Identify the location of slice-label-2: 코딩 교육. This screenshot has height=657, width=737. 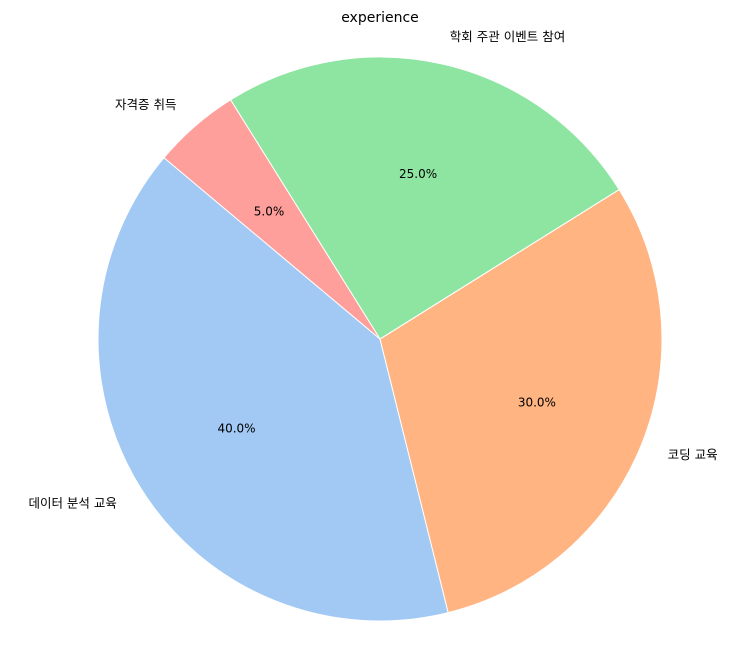
(693, 454).